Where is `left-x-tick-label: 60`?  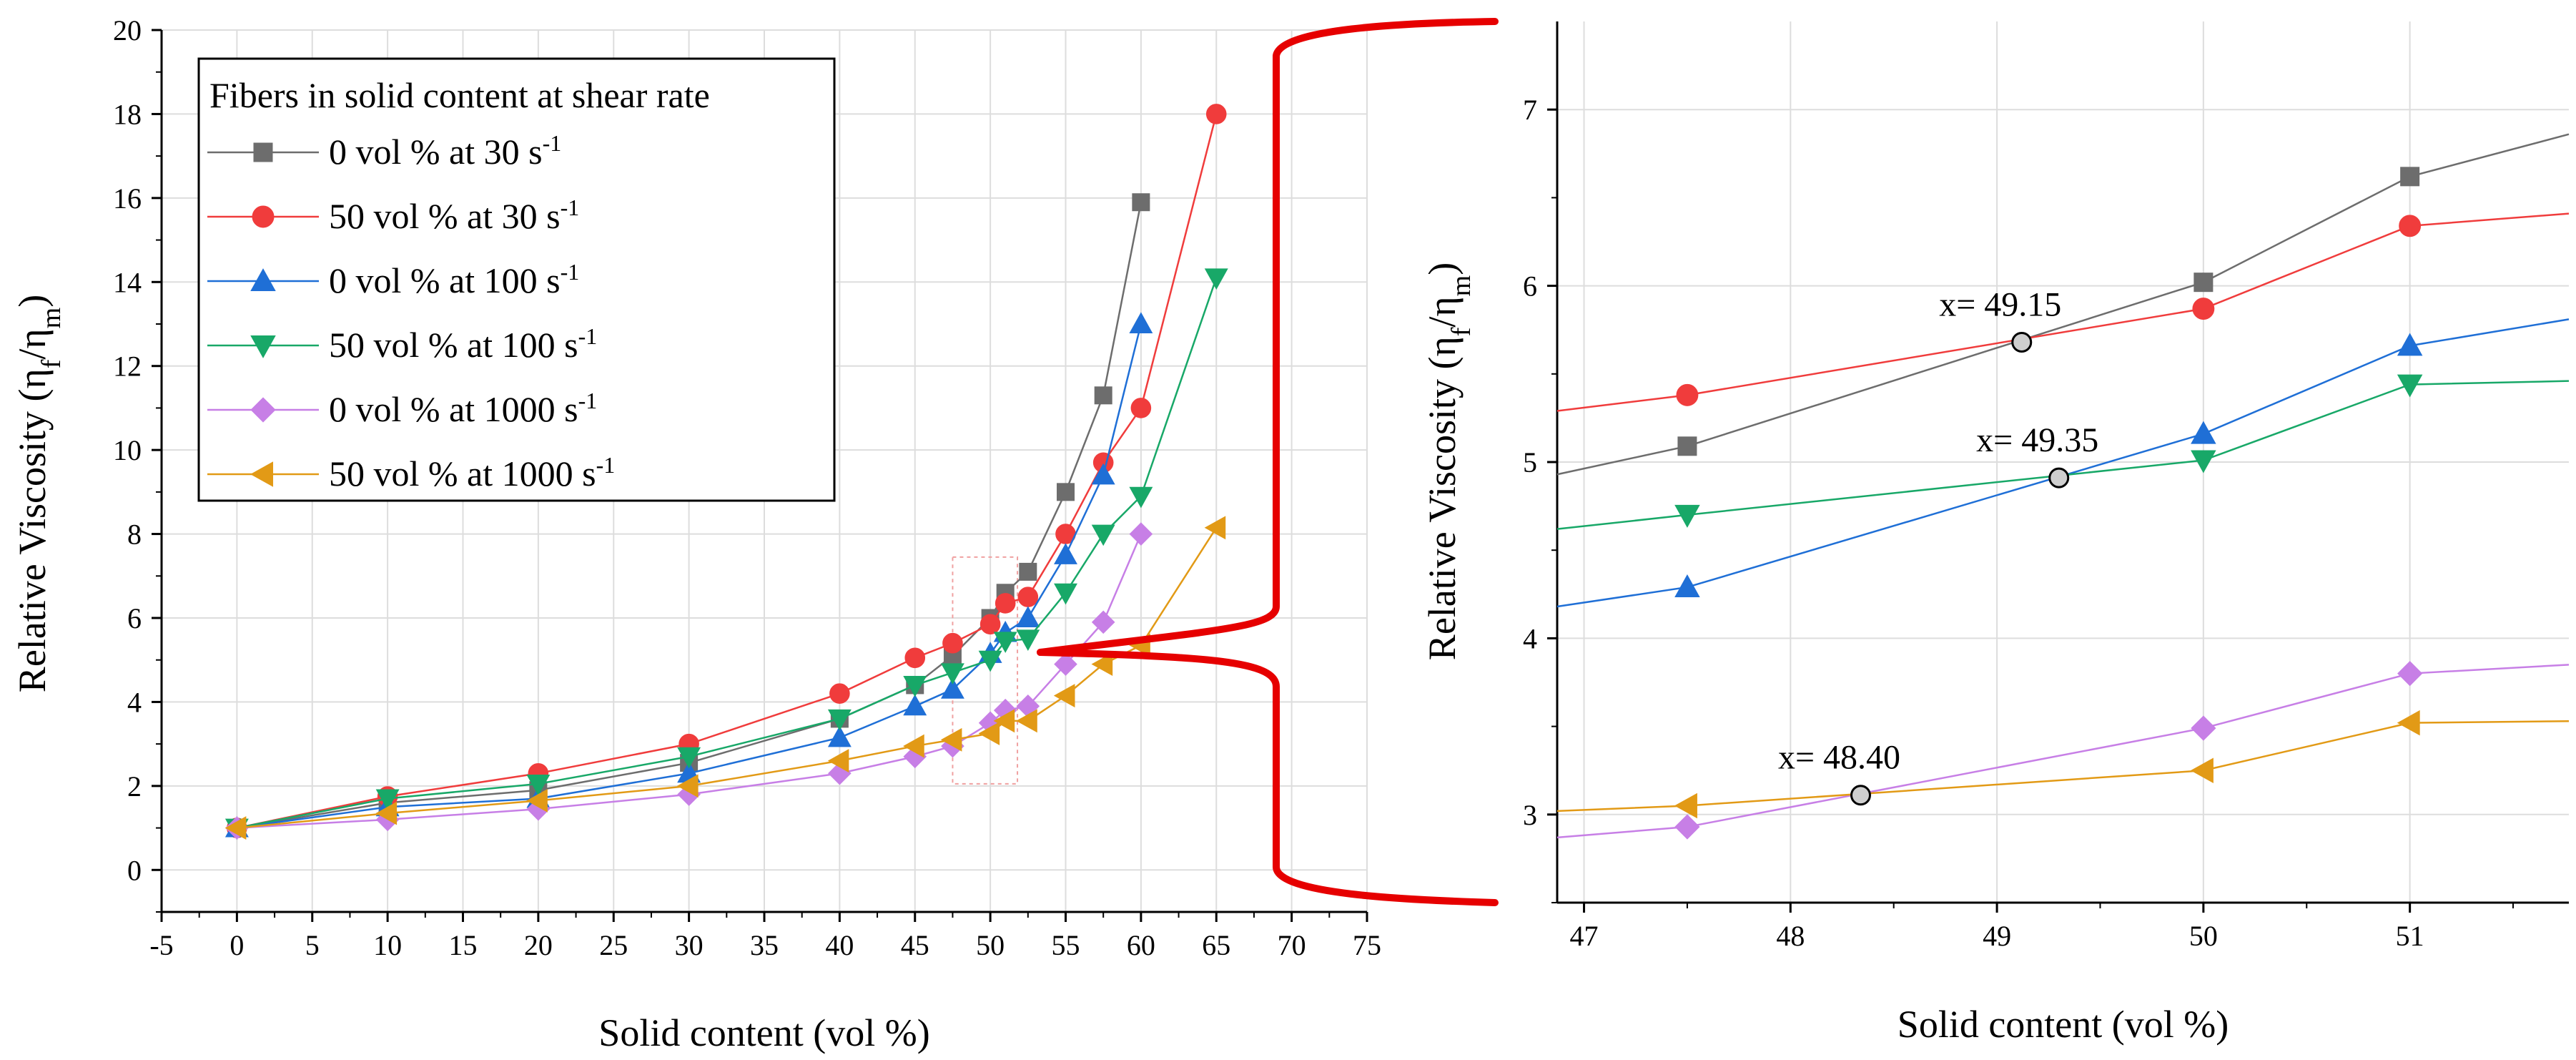 left-x-tick-label: 60 is located at coordinates (1141, 945).